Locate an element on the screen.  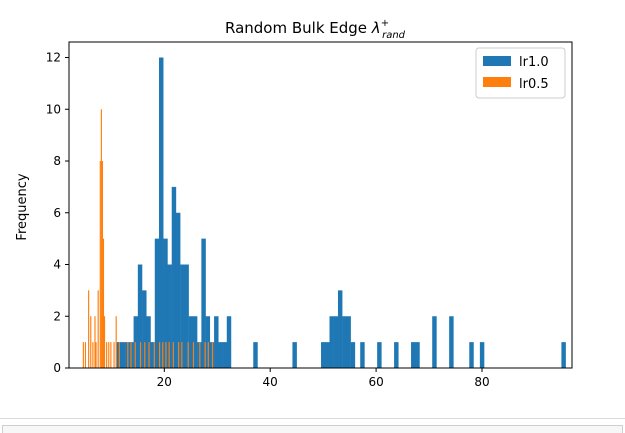
y-tick-label-8: 8 is located at coordinates (57, 161).